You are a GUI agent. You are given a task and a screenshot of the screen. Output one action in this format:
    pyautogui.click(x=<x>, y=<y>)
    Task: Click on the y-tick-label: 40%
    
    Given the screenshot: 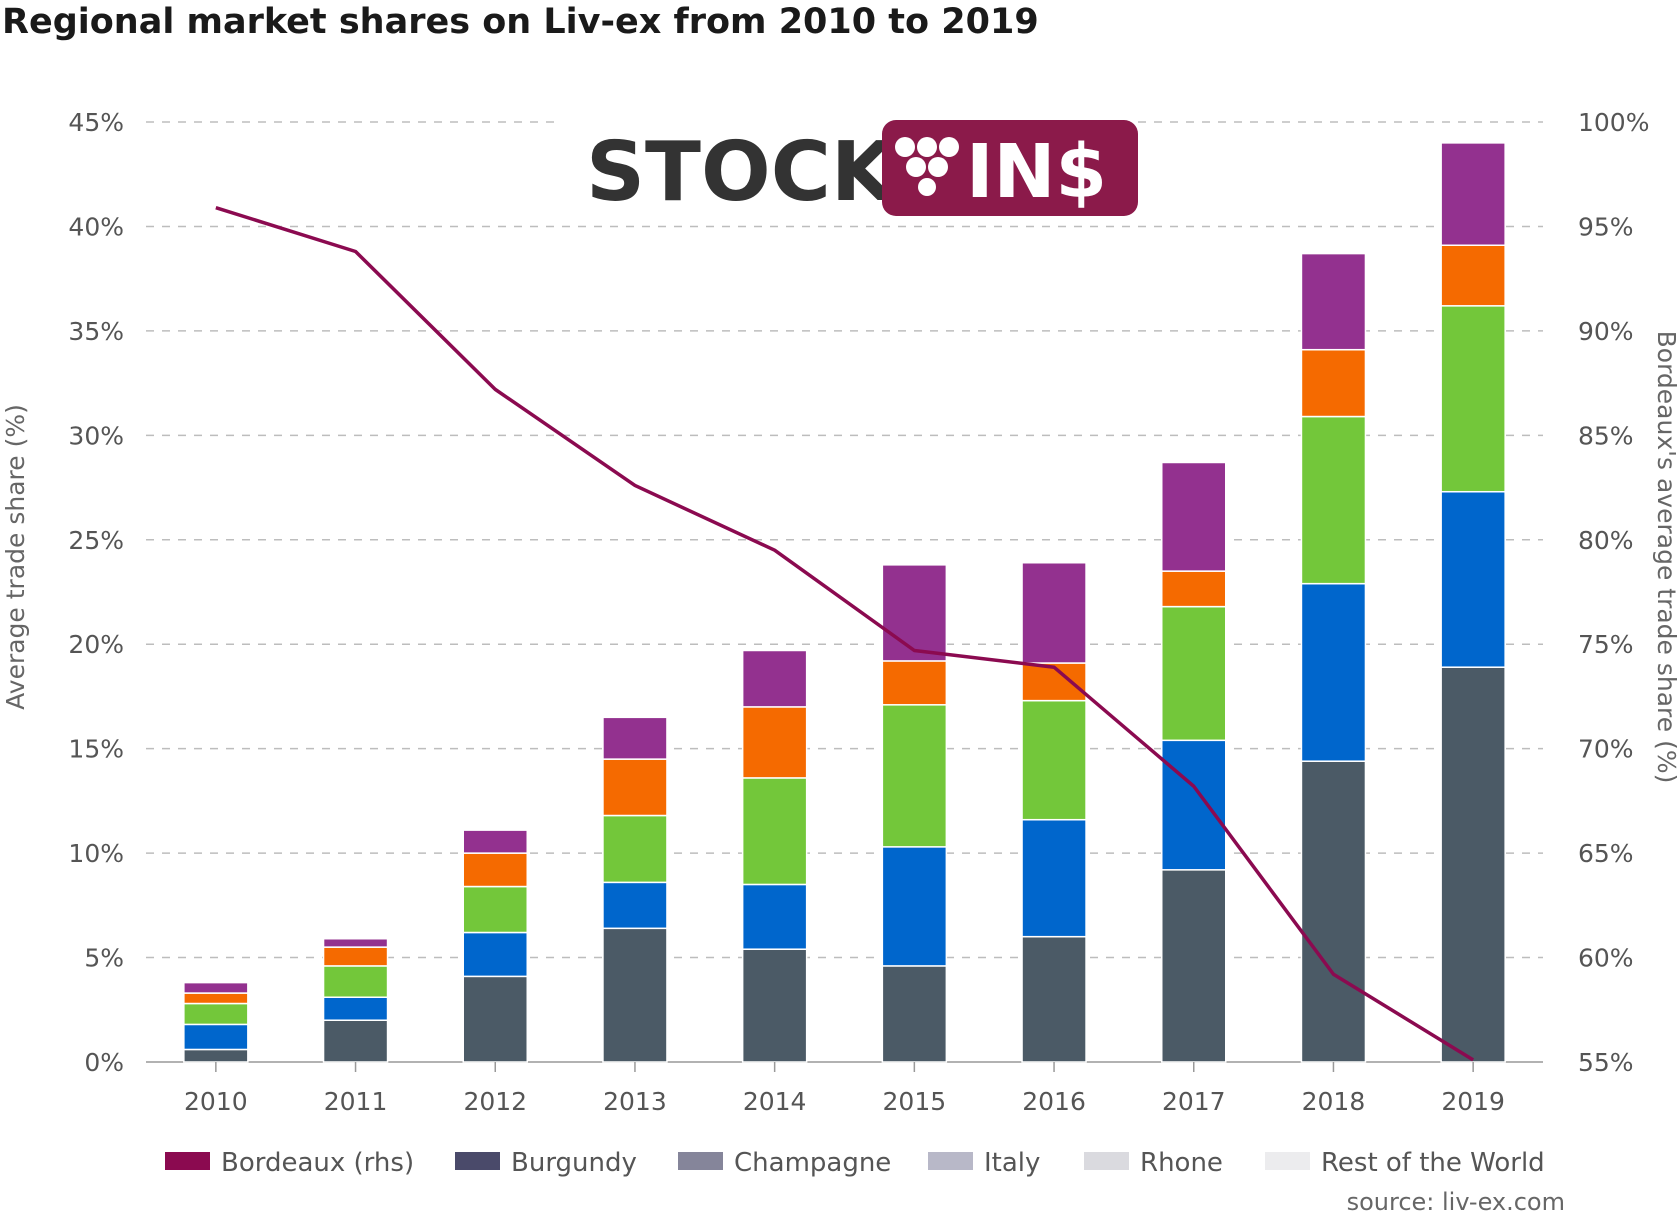 What is the action you would take?
    pyautogui.click(x=96, y=226)
    